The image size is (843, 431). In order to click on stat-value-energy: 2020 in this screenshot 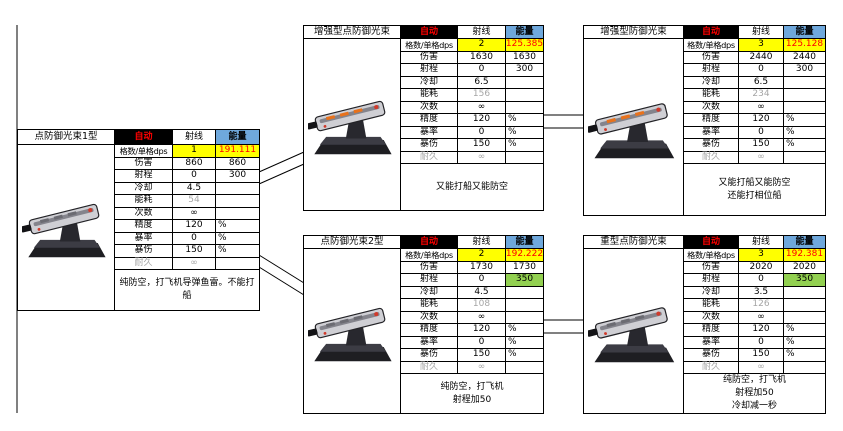, I will do `click(805, 267)`.